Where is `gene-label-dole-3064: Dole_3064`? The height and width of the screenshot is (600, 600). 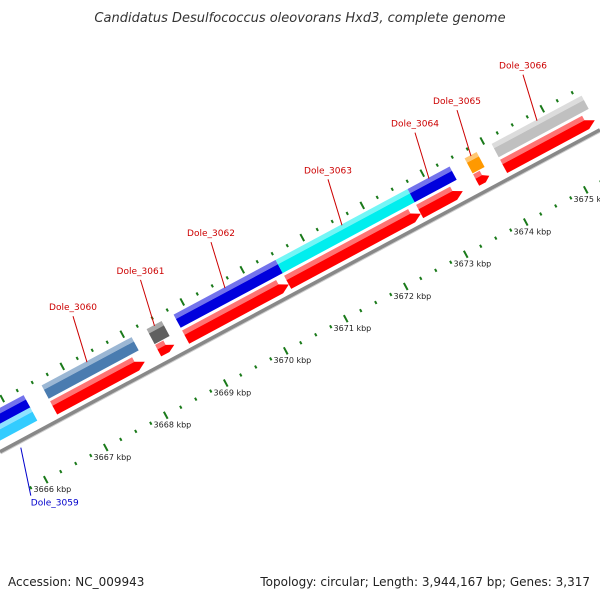 gene-label-dole-3064: Dole_3064 is located at coordinates (415, 125).